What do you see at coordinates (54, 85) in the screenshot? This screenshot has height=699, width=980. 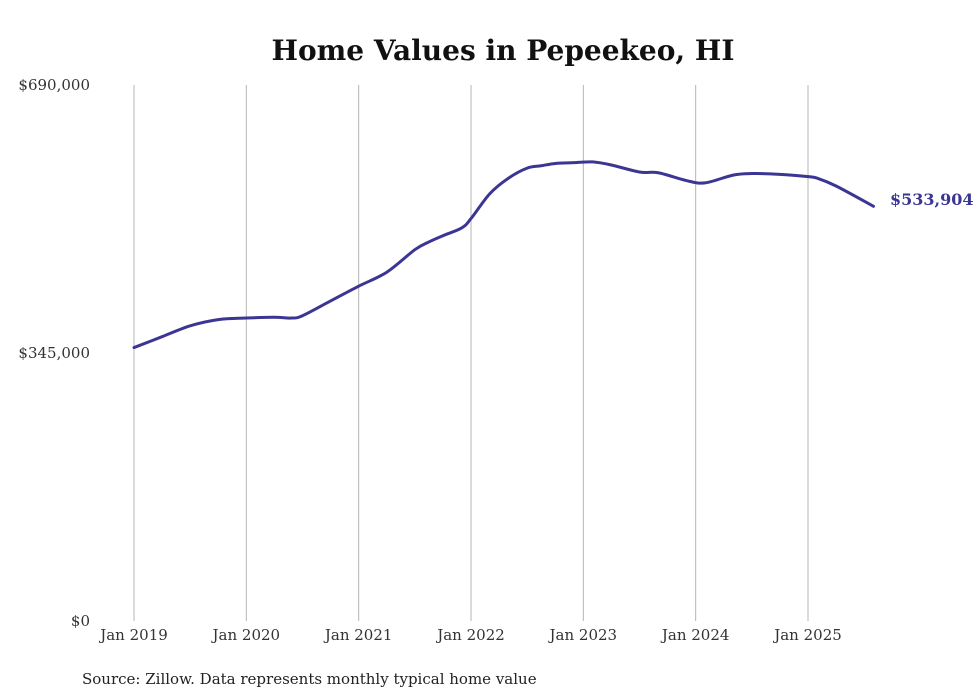 I see `y-tick-label: $690,000` at bounding box center [54, 85].